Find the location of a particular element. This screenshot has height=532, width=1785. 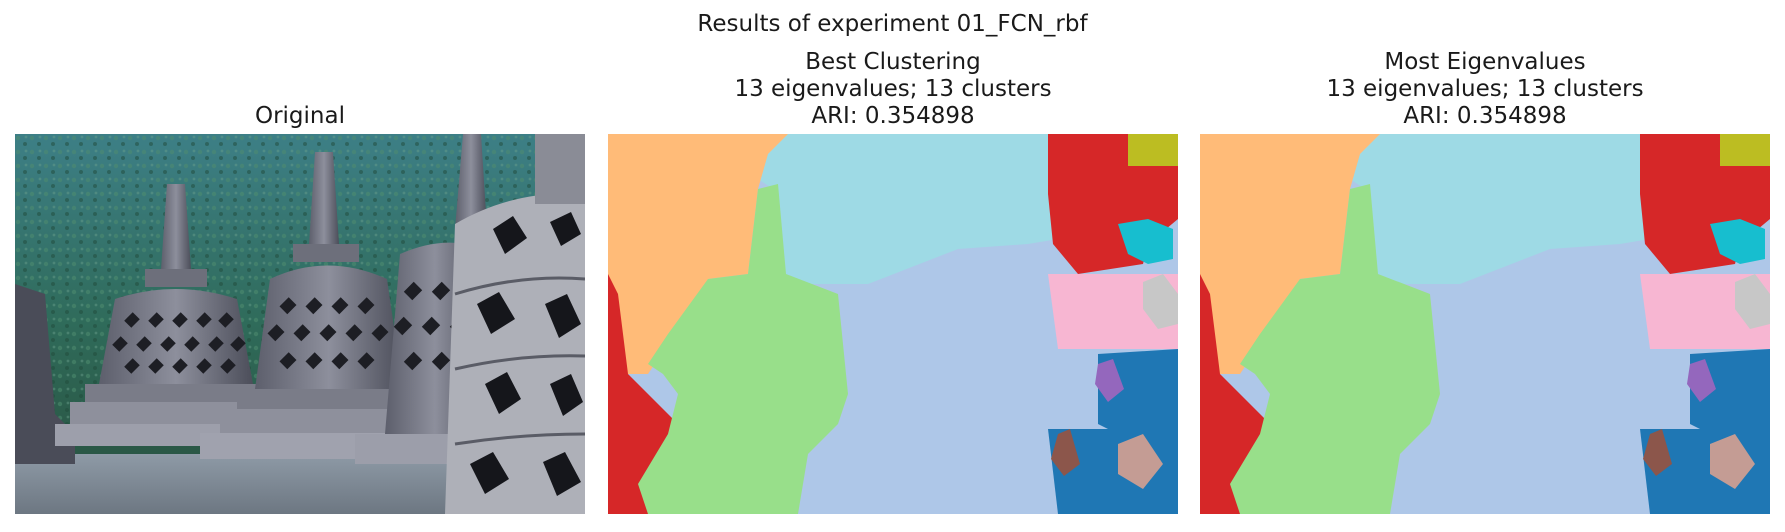

figure-title: Results of experiment 01_FCN_rbf is located at coordinates (892, 24).